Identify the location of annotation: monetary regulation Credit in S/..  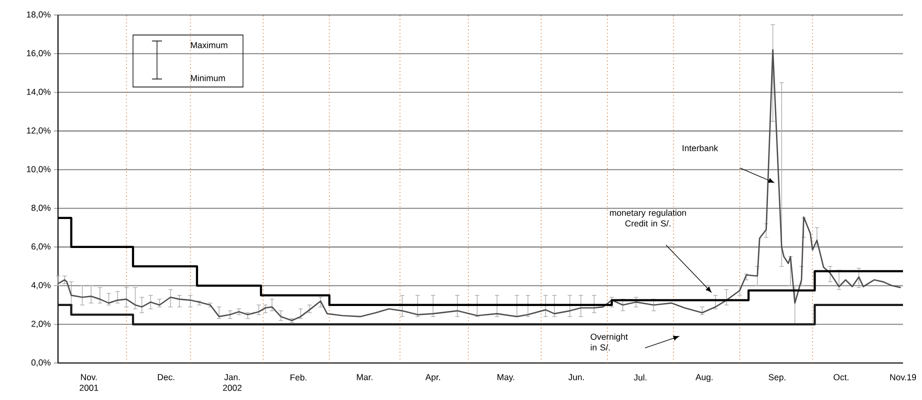
(648, 218).